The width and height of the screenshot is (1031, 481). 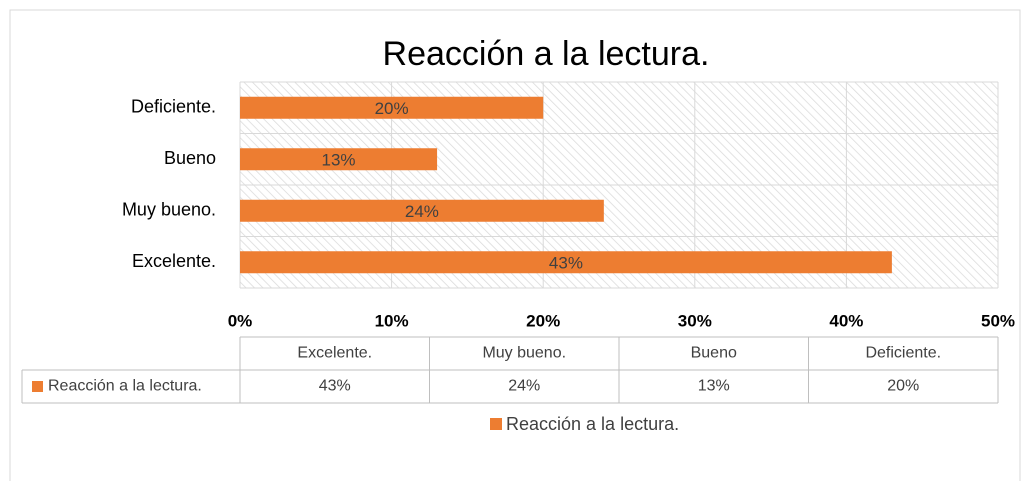 I want to click on x-tick-label: 40%, so click(x=846, y=320).